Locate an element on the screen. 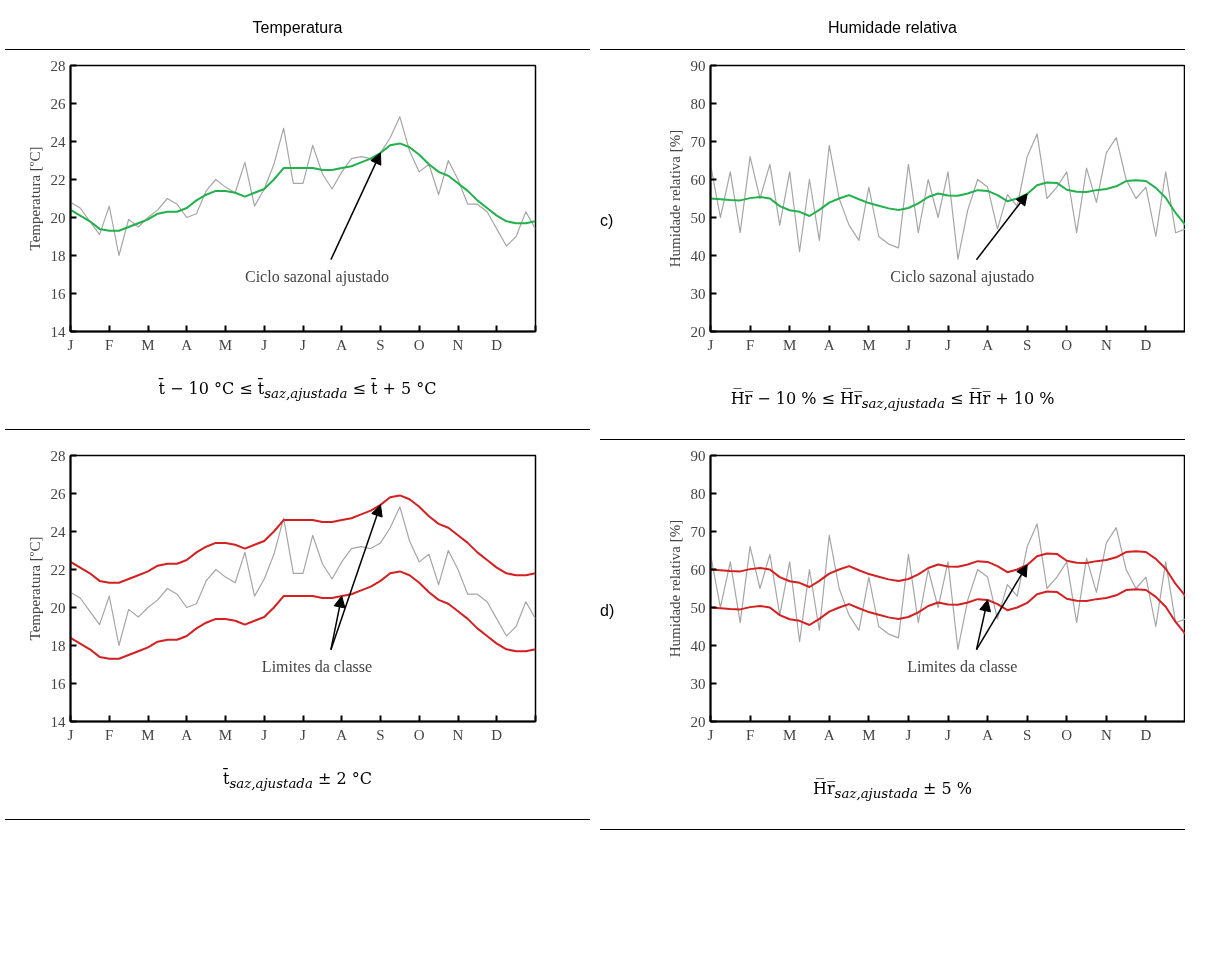 This screenshot has height=967, width=1209. text: c) is located at coordinates (607, 221).